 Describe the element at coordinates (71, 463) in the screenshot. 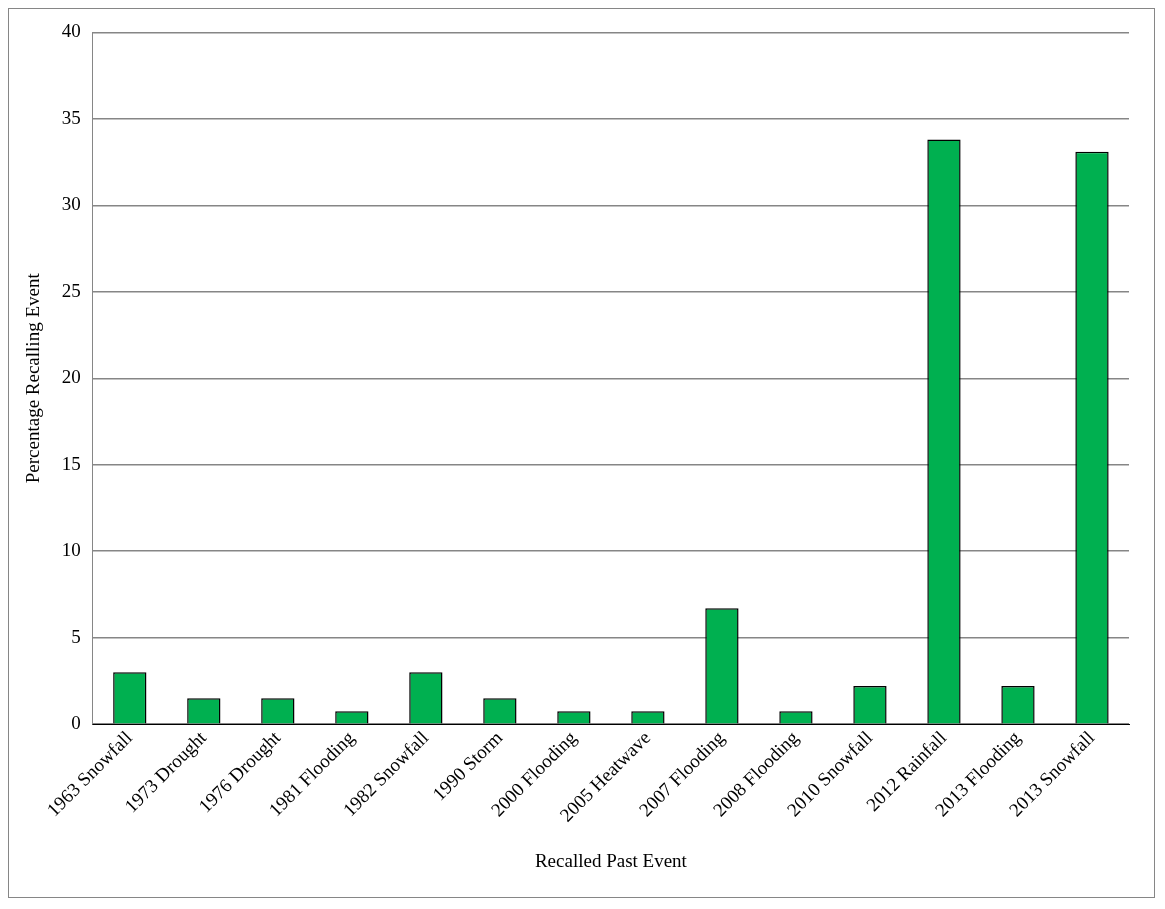

I see `y-tick-label: 15` at that location.